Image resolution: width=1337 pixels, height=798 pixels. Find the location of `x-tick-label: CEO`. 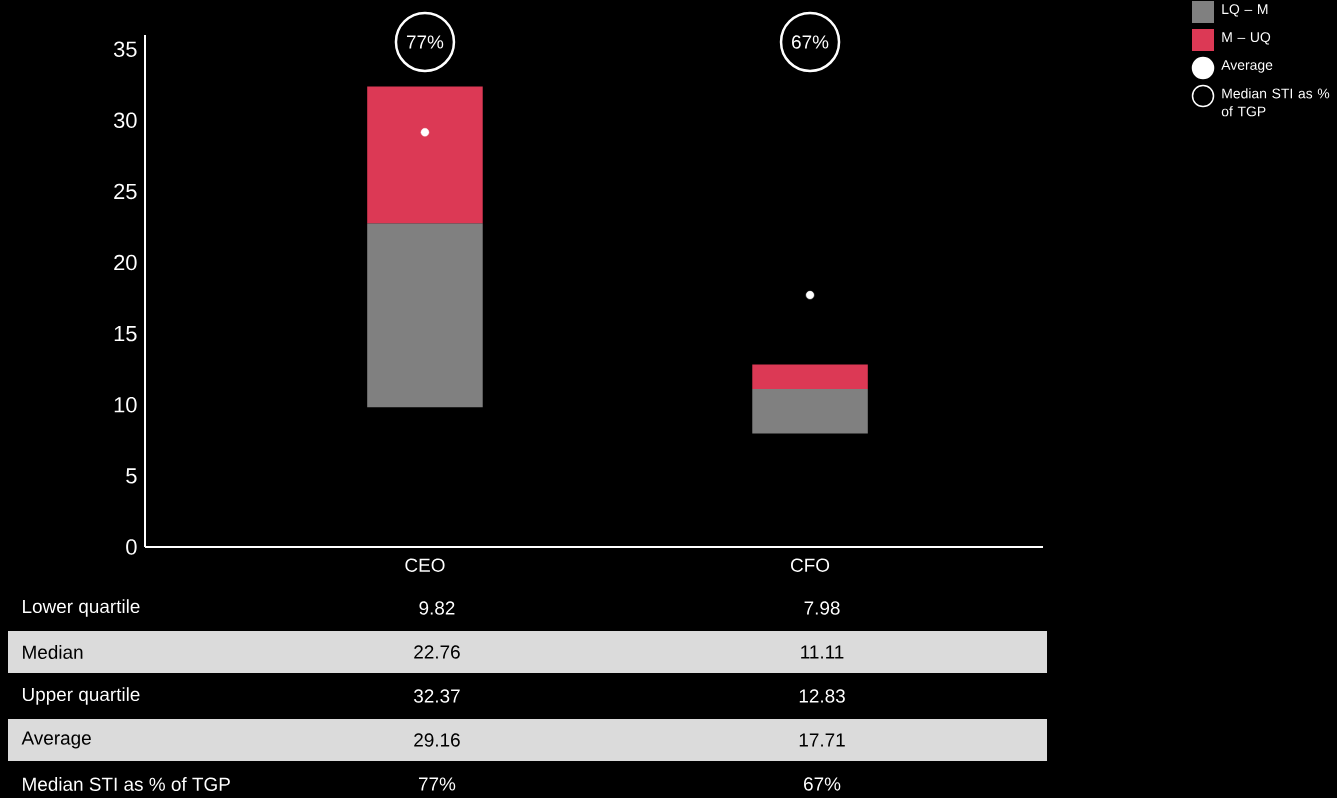

x-tick-label: CEO is located at coordinates (425, 565).